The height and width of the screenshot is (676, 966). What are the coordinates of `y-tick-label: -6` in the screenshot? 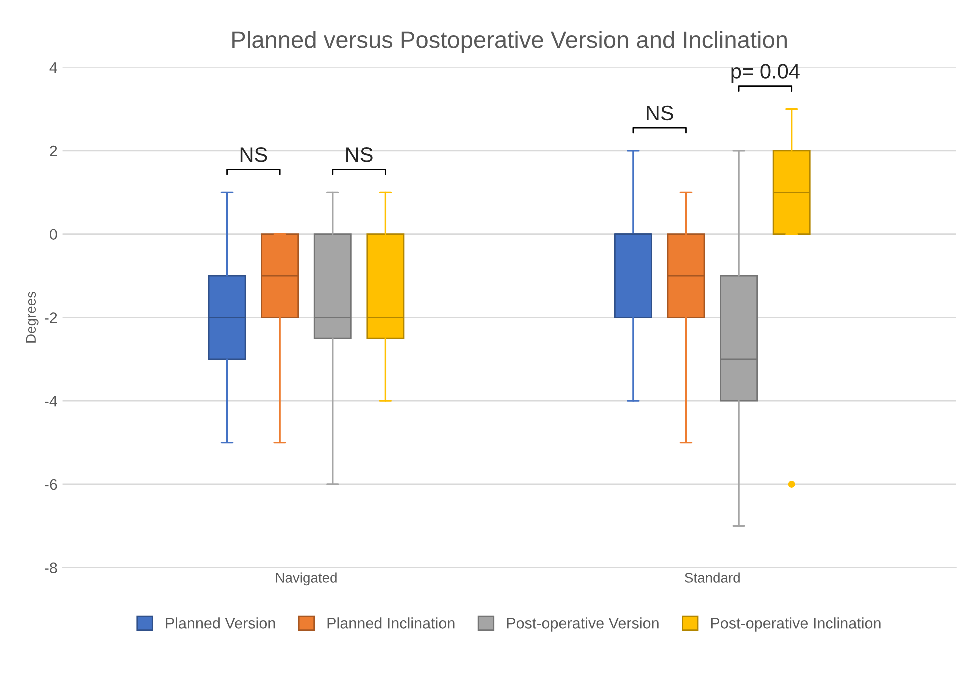 It's located at (51, 484).